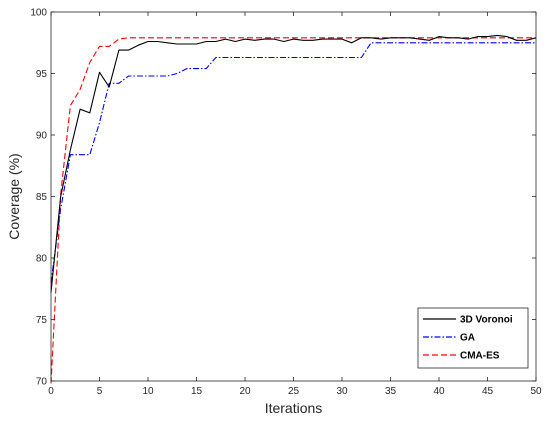 The width and height of the screenshot is (550, 421). I want to click on legend-box, so click(473, 338).